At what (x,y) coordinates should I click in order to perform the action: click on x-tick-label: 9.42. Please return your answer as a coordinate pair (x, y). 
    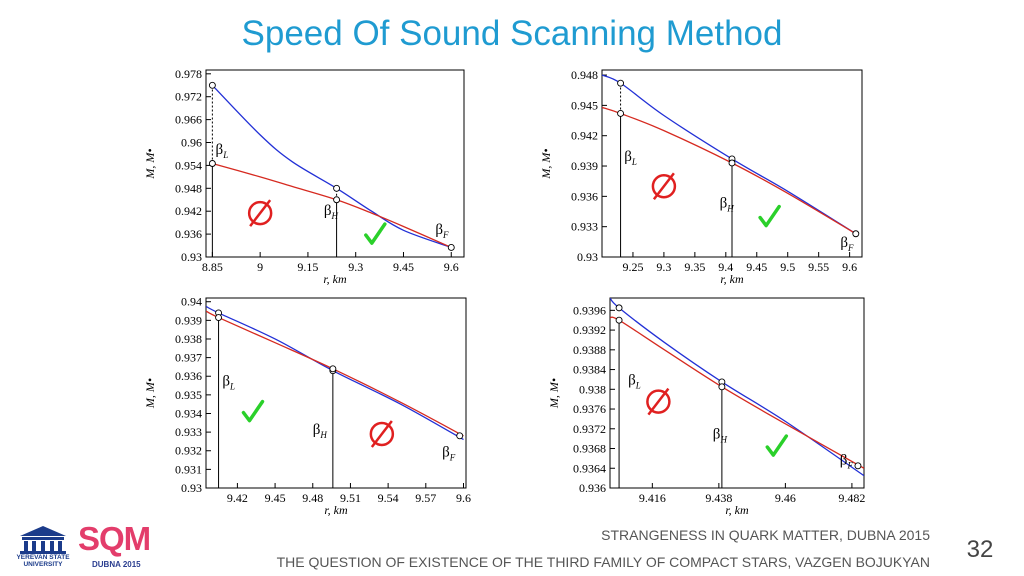
    Looking at the image, I should click on (237, 498).